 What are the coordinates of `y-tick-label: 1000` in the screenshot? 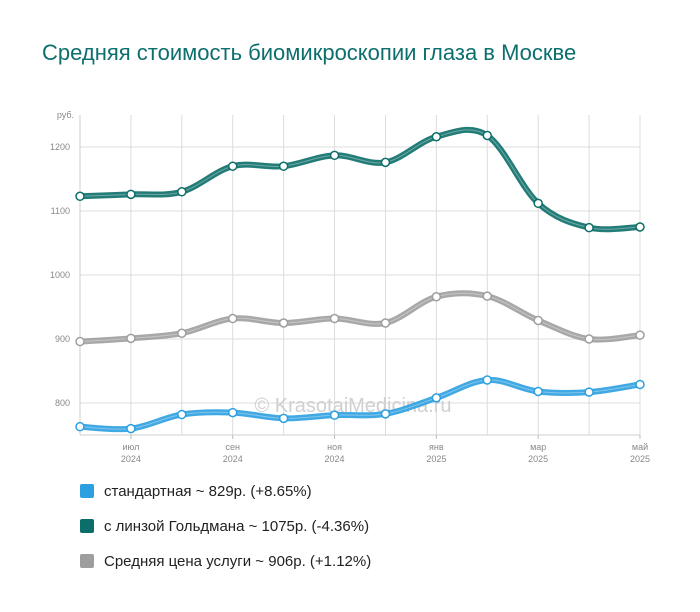 It's located at (60, 275).